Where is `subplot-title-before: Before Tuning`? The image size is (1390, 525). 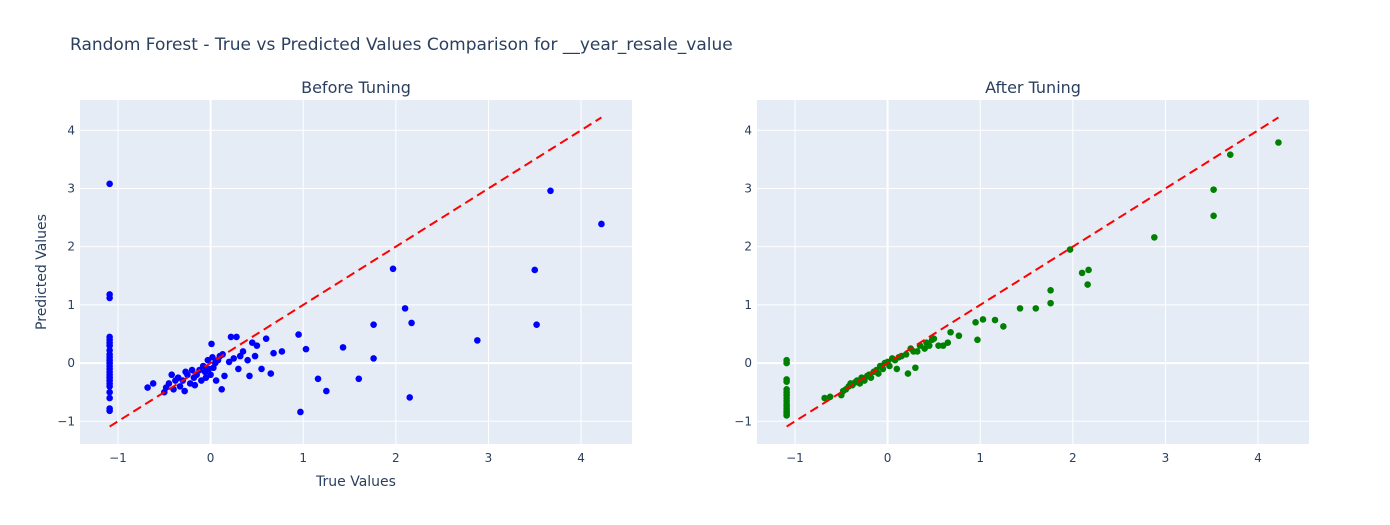 subplot-title-before: Before Tuning is located at coordinates (356, 87).